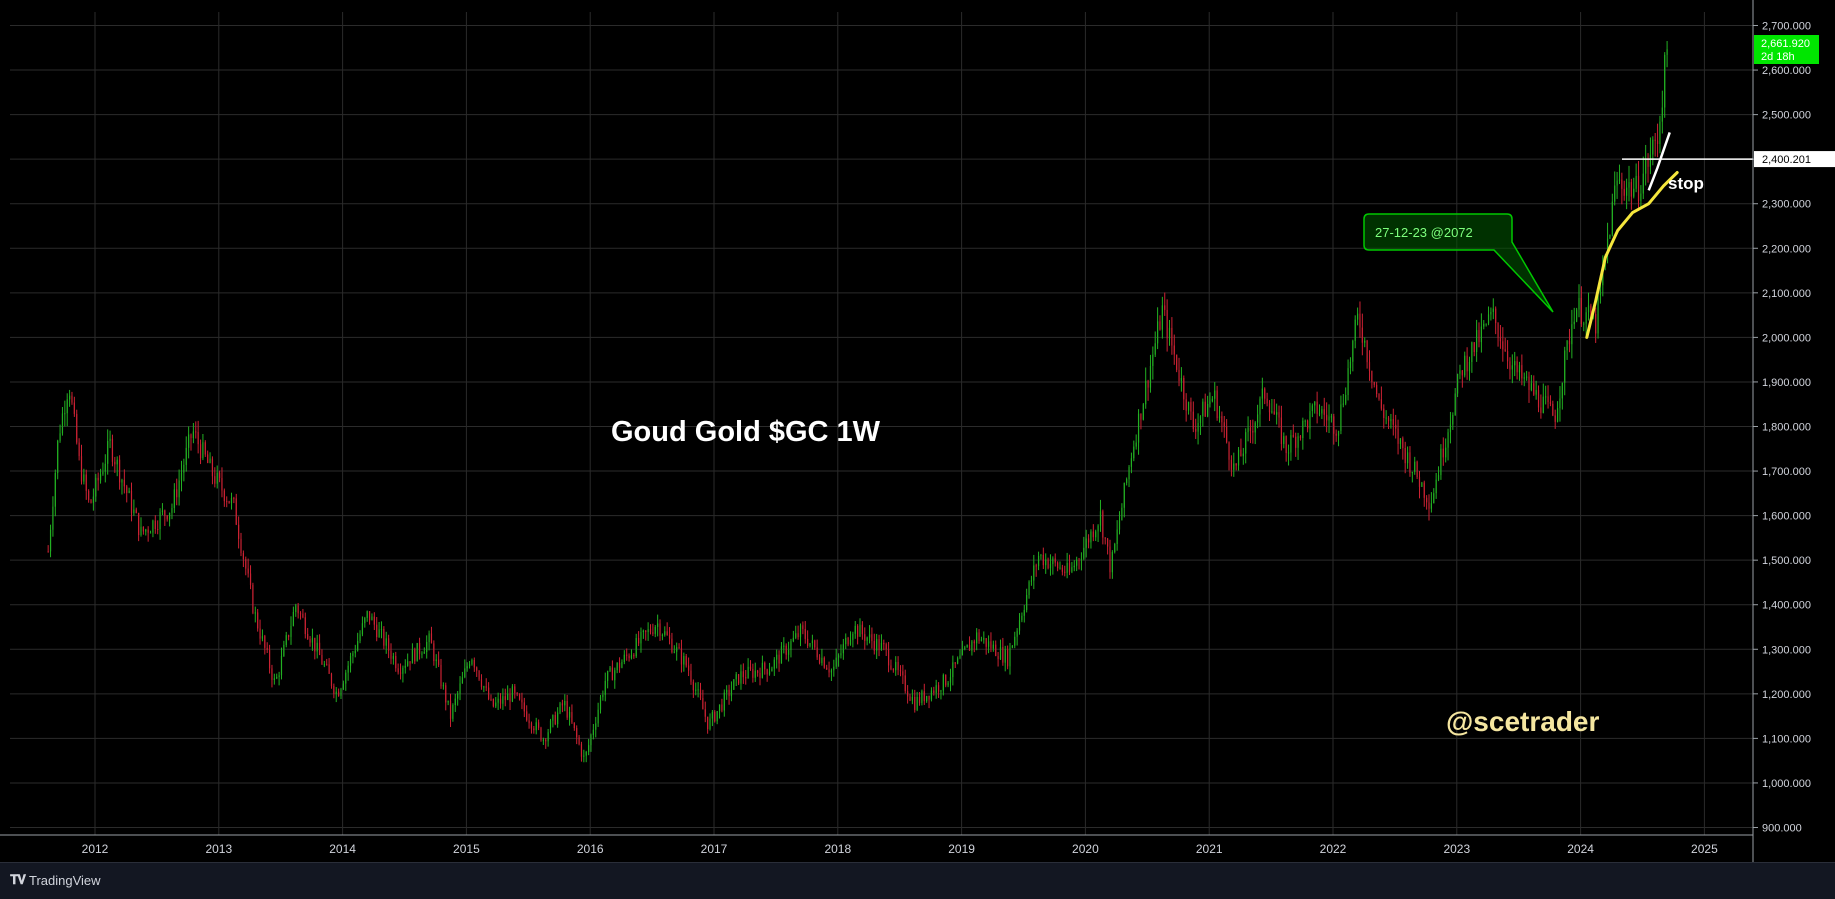 The width and height of the screenshot is (1835, 899). I want to click on last-price-tag, so click(1786, 49).